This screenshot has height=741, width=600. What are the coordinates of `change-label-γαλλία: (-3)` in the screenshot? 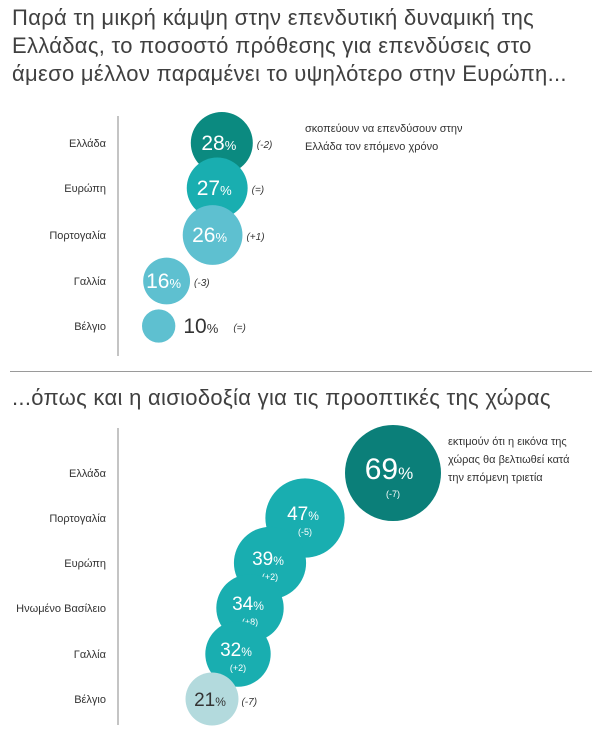 It's located at (202, 283).